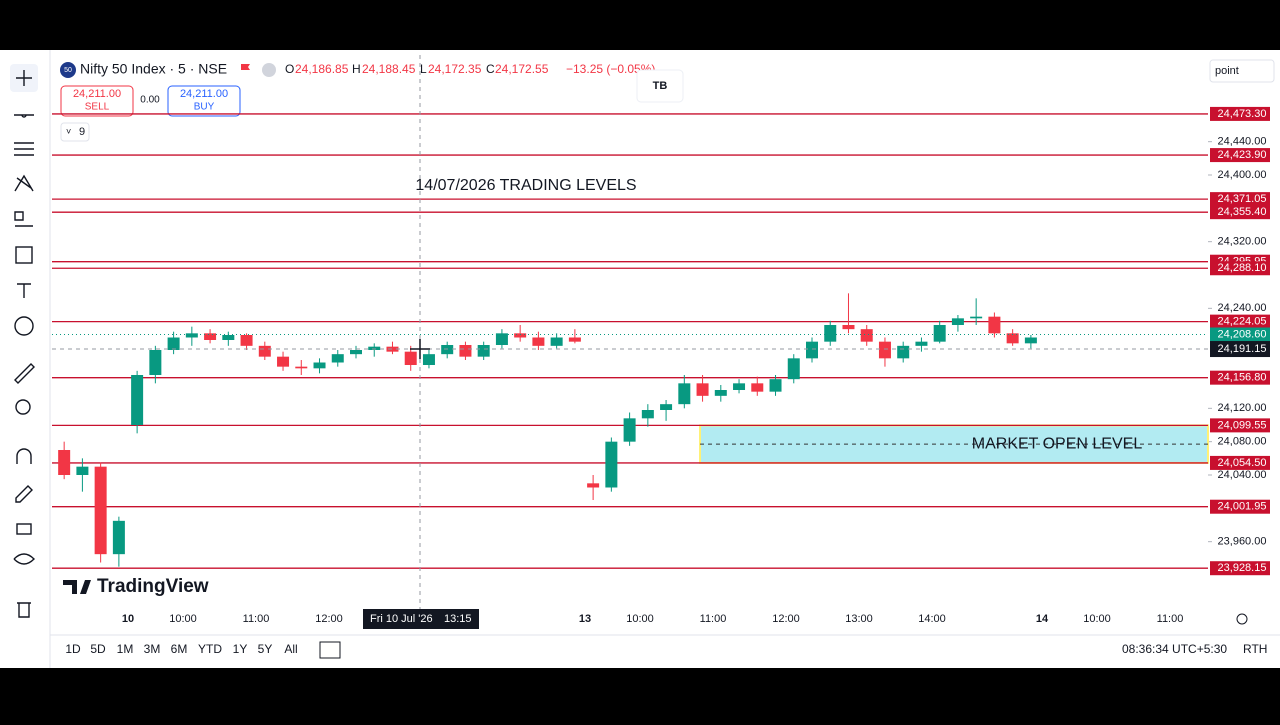  What do you see at coordinates (153, 69) in the screenshot?
I see `symbol: Nifty 50 Index · 5 · NSE` at bounding box center [153, 69].